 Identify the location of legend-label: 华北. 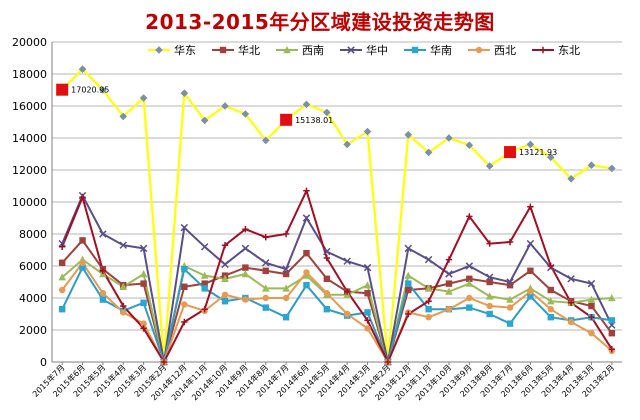
(249, 50).